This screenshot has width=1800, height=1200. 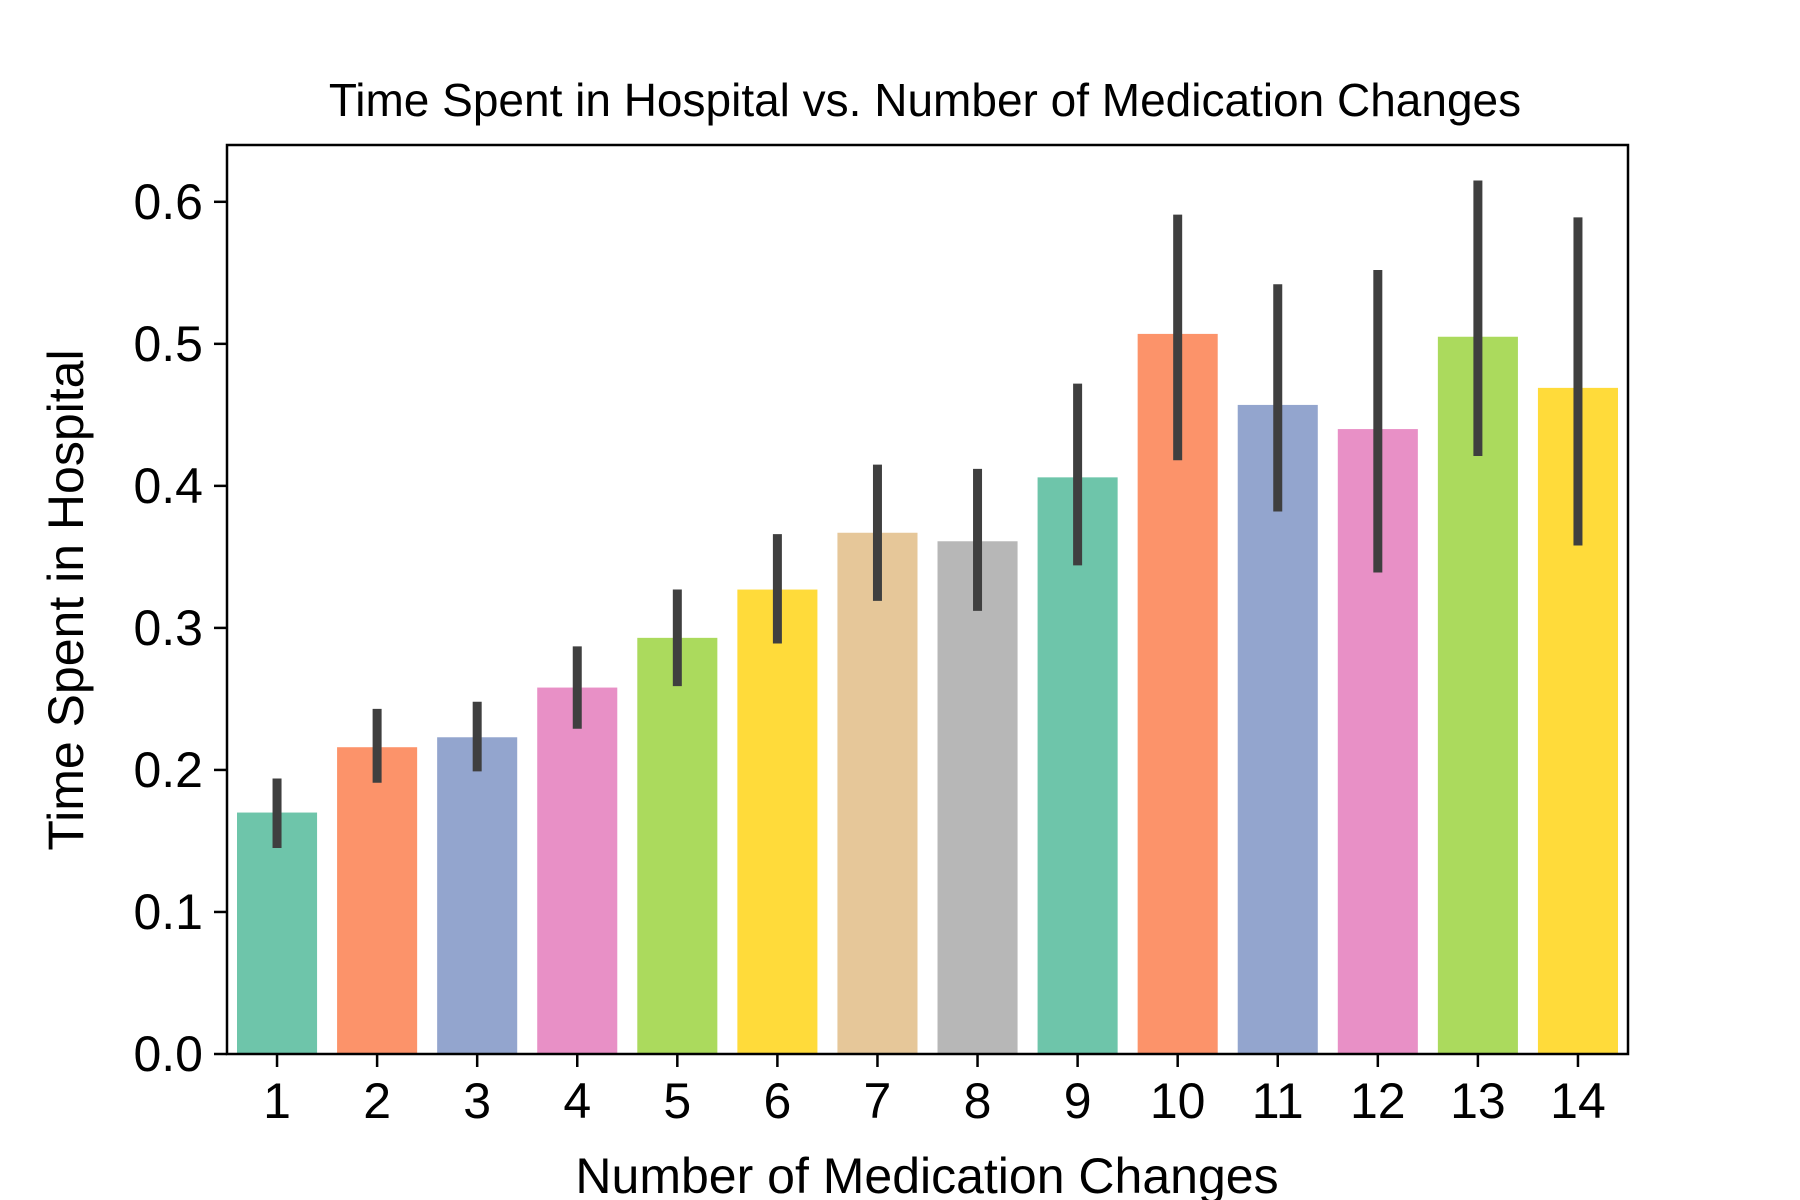 I want to click on y-axis-label: Time Spent in Hospital, so click(x=66, y=599).